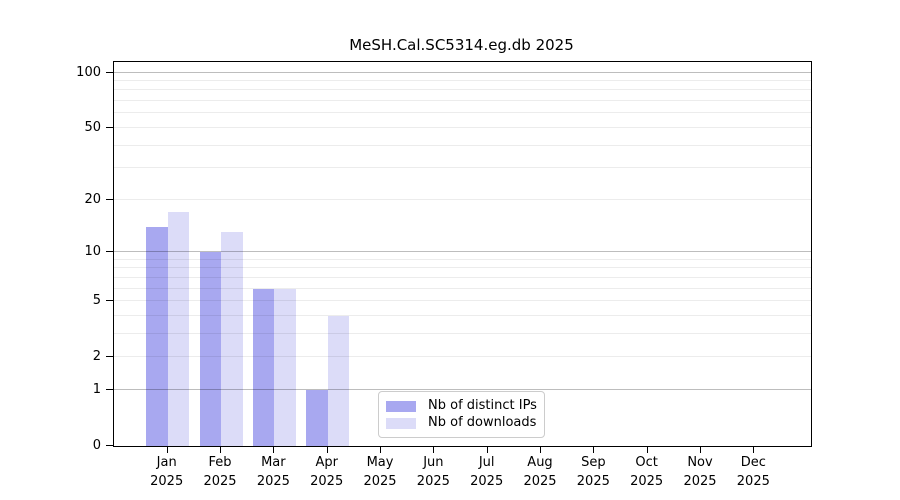 The width and height of the screenshot is (900, 500). What do you see at coordinates (92, 127) in the screenshot?
I see `y-tick-label-50: 50` at bounding box center [92, 127].